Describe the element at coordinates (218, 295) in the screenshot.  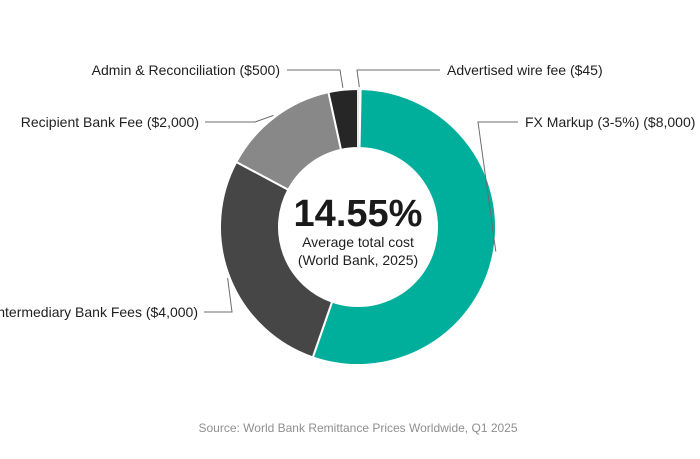
I see `leader-line-intermediary` at that location.